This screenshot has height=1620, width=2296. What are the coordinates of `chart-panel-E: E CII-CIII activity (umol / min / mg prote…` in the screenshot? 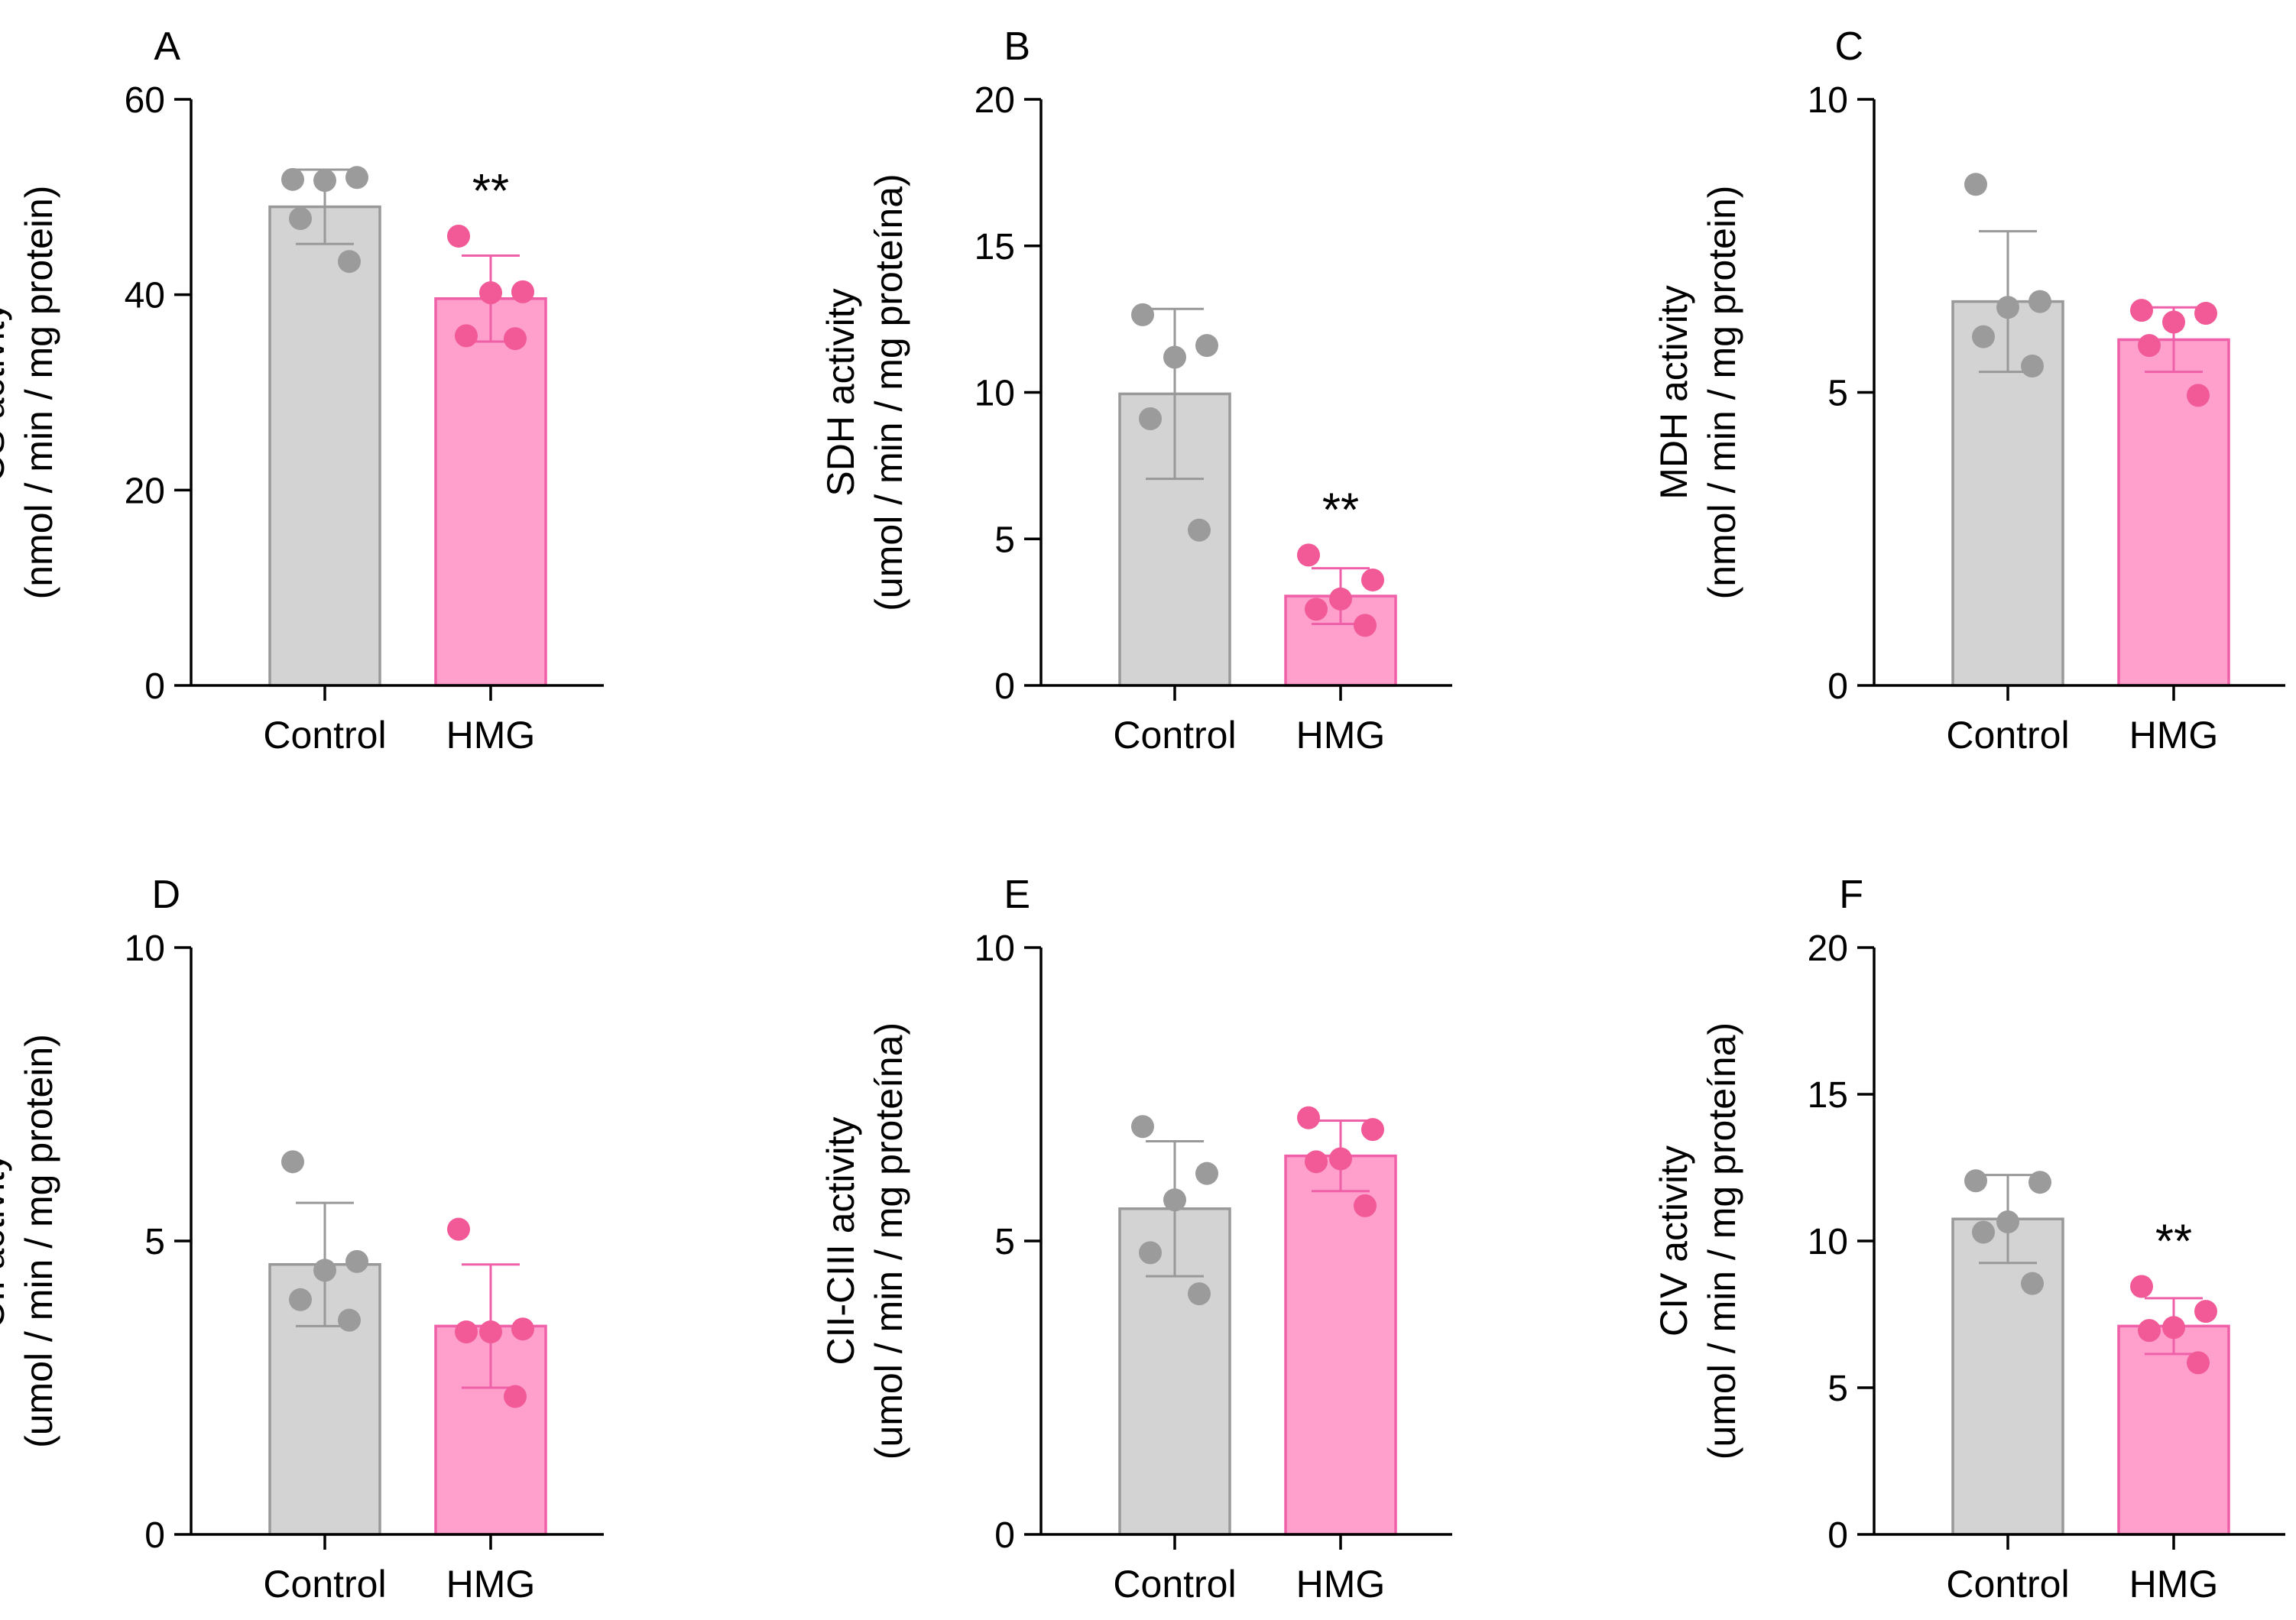 It's located at (1135, 1239).